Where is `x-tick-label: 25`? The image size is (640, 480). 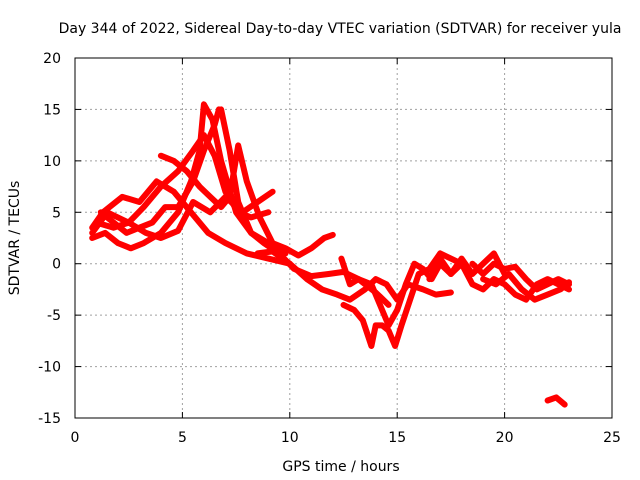 x-tick-label: 25 is located at coordinates (612, 438).